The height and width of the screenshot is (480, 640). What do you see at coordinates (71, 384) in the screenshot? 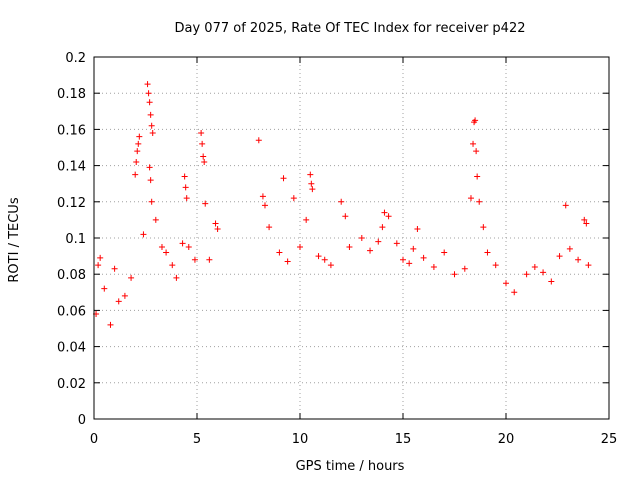
I see `y-tick-label: 0.02` at bounding box center [71, 384].